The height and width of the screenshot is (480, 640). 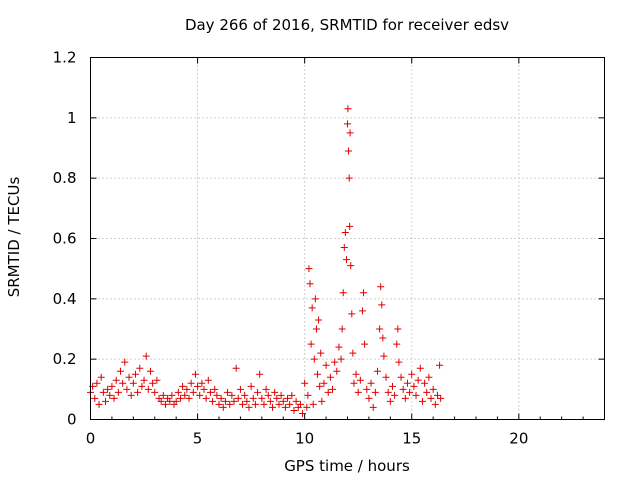 What do you see at coordinates (65, 178) in the screenshot?
I see `y-tick-label: 0.8` at bounding box center [65, 178].